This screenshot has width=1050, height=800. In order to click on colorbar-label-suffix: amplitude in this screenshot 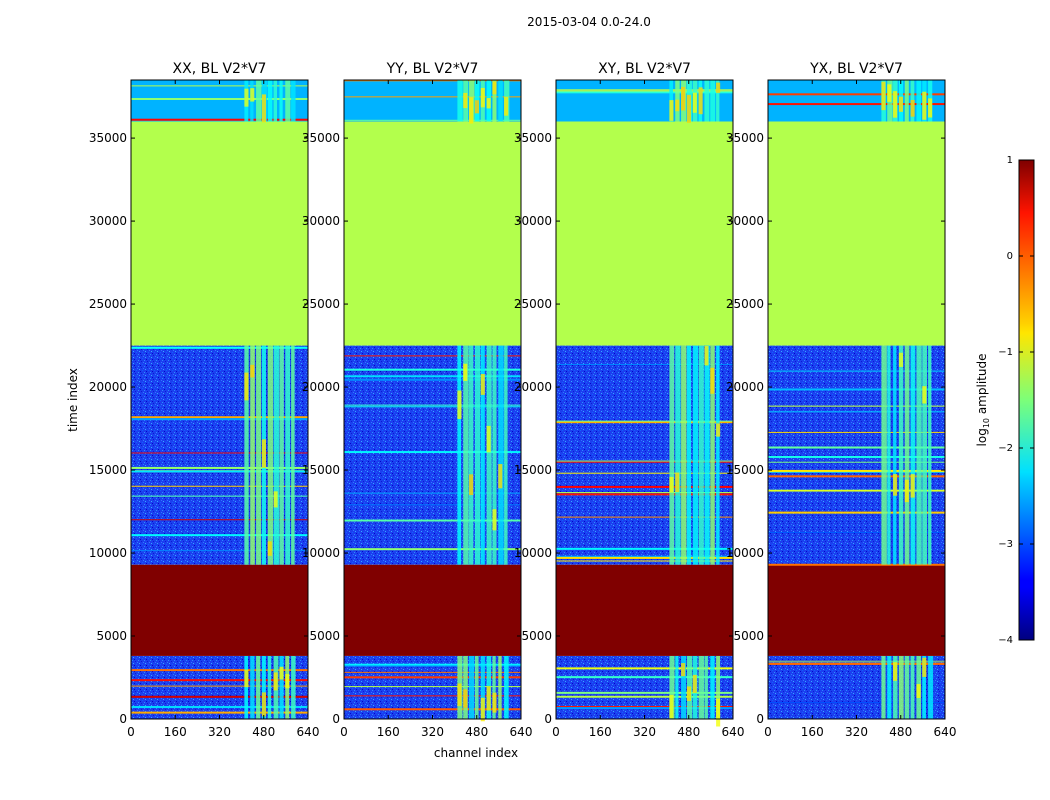, I will do `click(982, 386)`.